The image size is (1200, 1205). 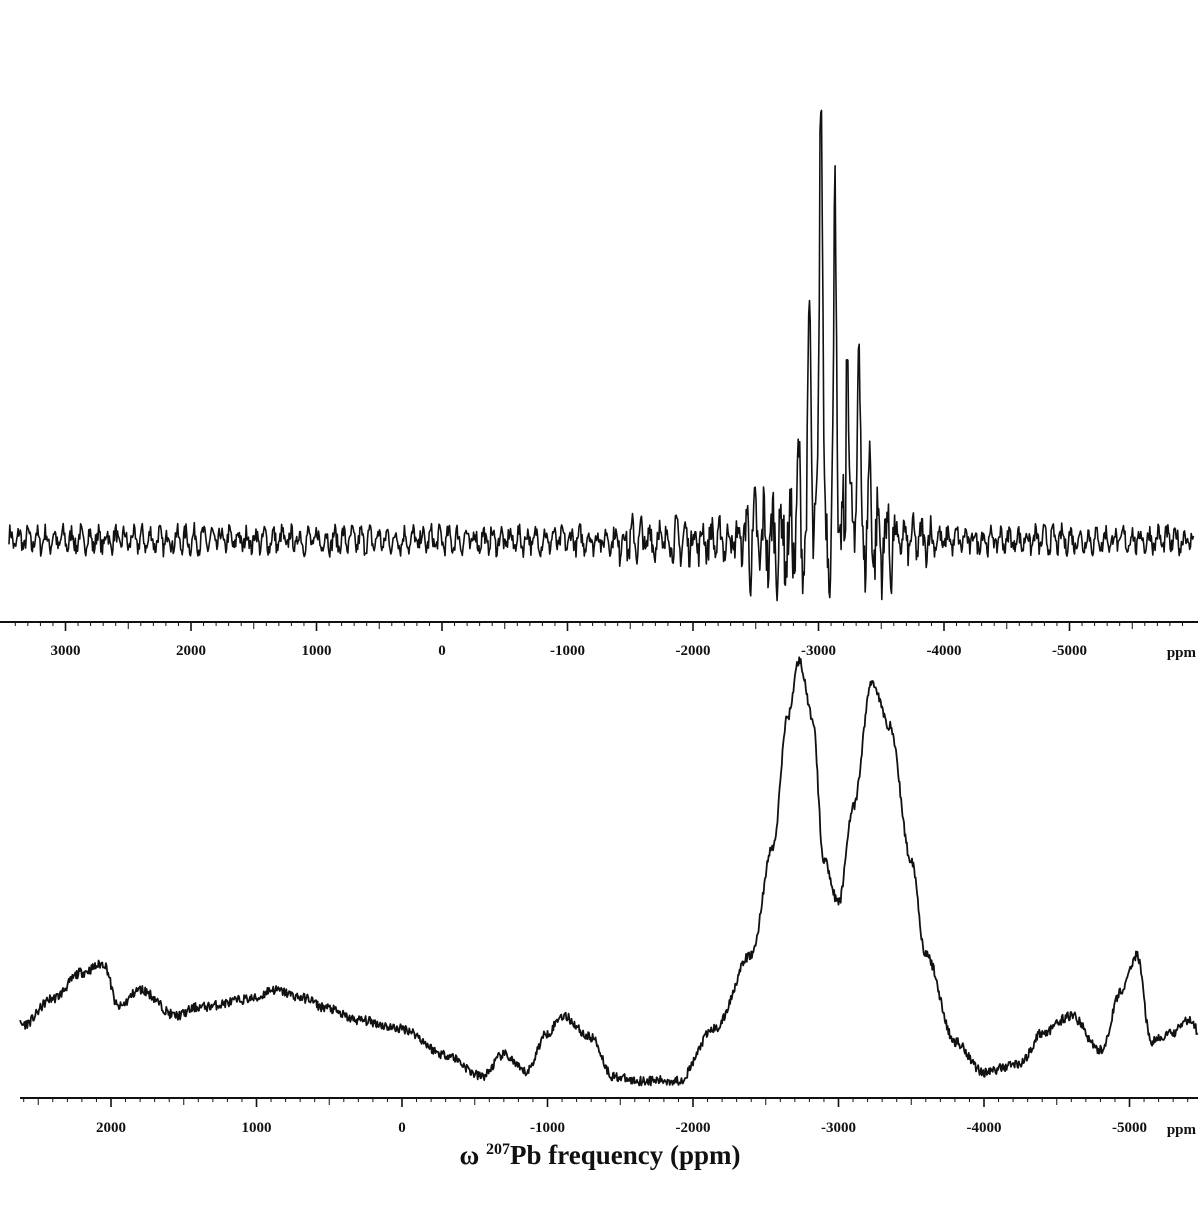 I want to click on top-tick-label: 3000, so click(x=66, y=651).